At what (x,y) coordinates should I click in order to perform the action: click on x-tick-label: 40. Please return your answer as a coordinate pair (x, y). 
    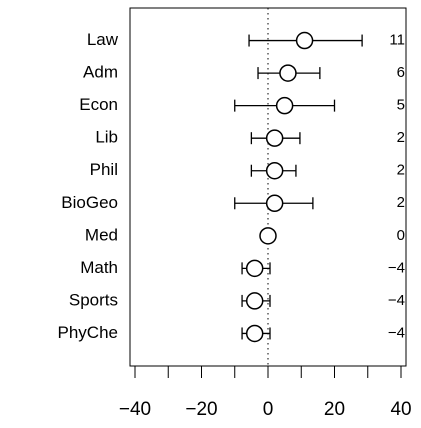
    Looking at the image, I should click on (400, 409).